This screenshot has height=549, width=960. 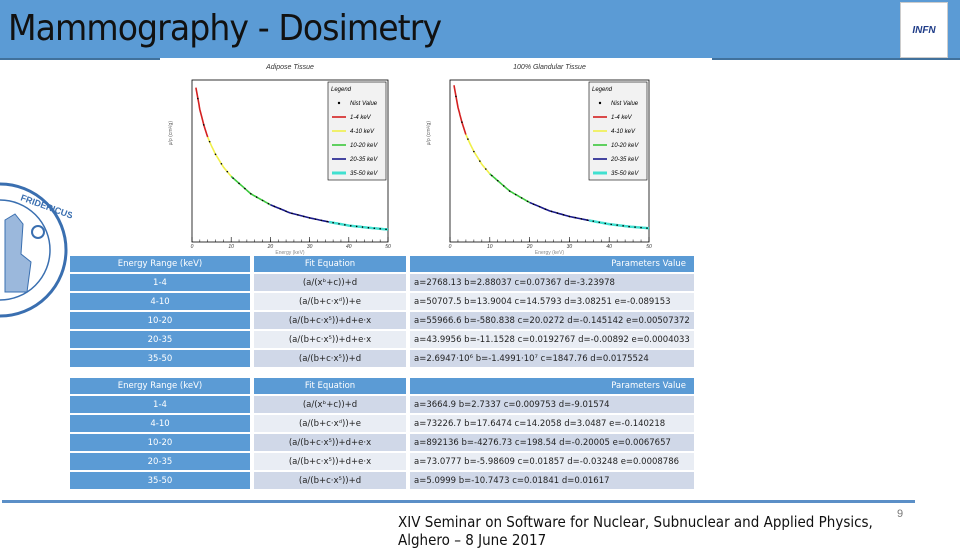 What do you see at coordinates (160, 339) in the screenshot?
I see `energy-range: 20-35` at bounding box center [160, 339].